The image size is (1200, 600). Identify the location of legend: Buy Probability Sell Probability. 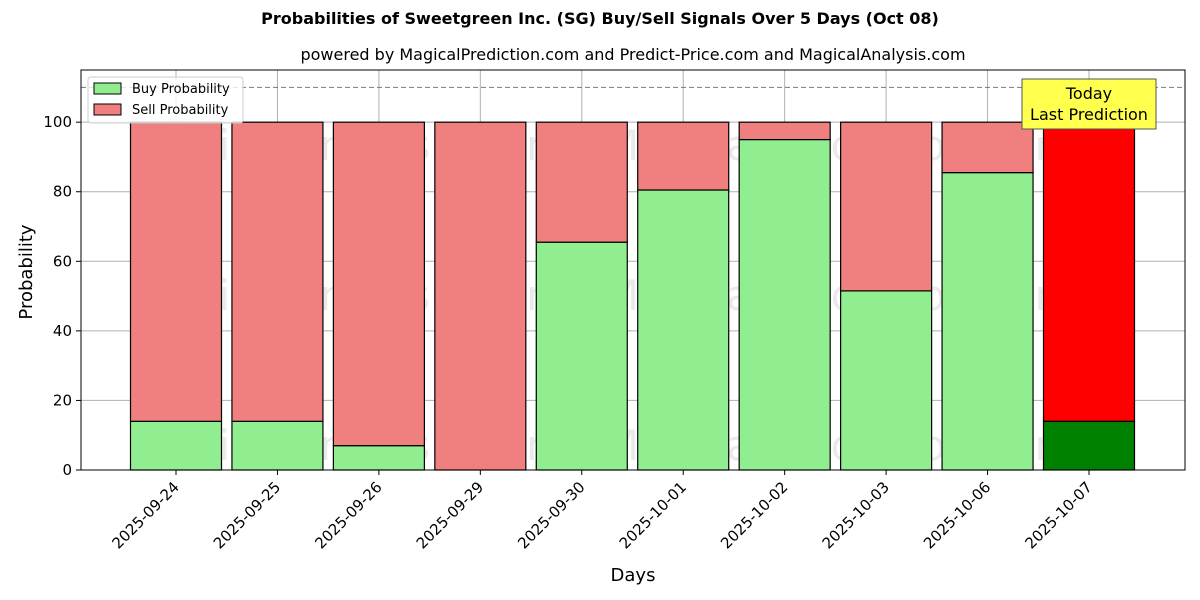
(165, 100).